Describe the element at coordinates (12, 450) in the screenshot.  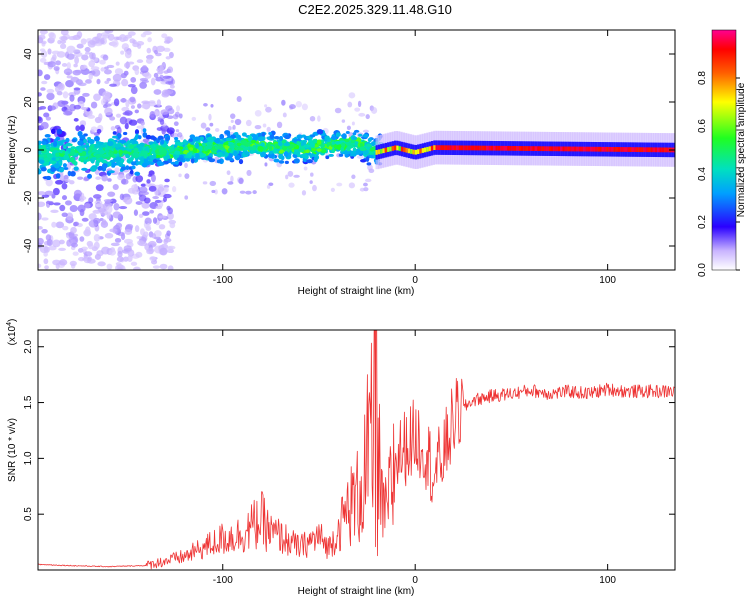
I see `snr-ylabel: SNR (10 * v/v)` at that location.